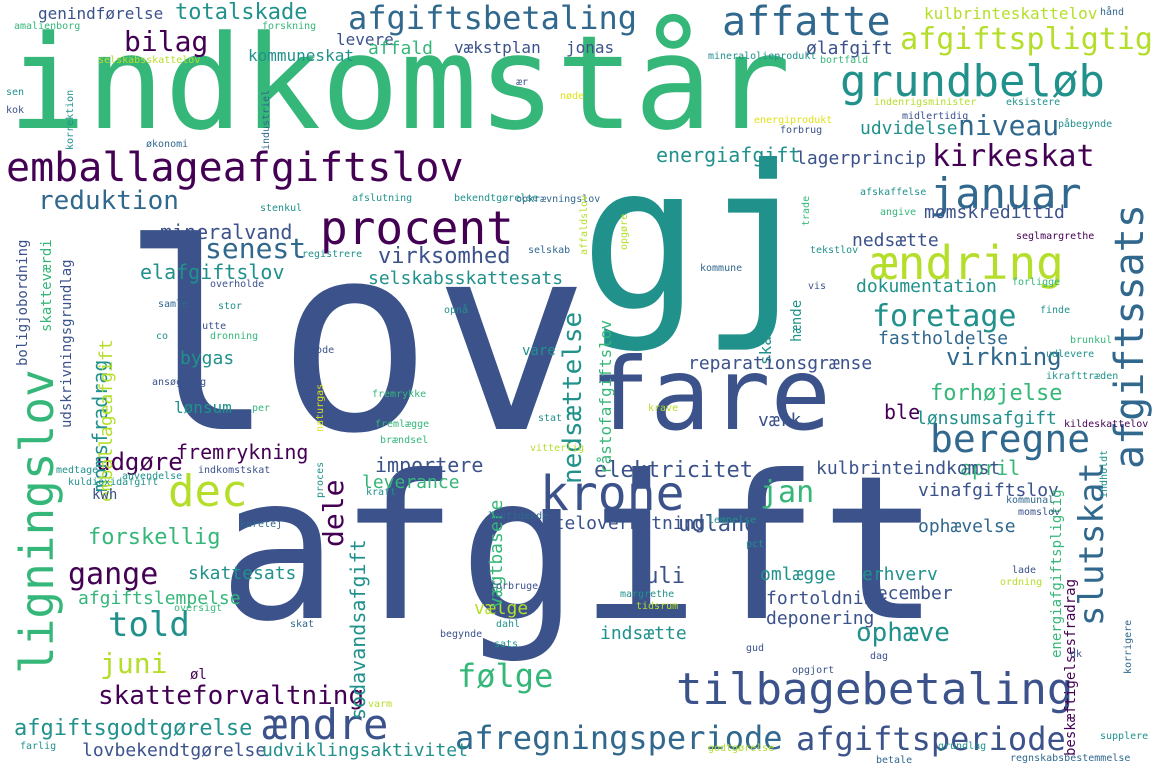 The width and height of the screenshot is (1155, 770). What do you see at coordinates (558, 199) in the screenshot?
I see `cloud-word: opkrævningslov` at bounding box center [558, 199].